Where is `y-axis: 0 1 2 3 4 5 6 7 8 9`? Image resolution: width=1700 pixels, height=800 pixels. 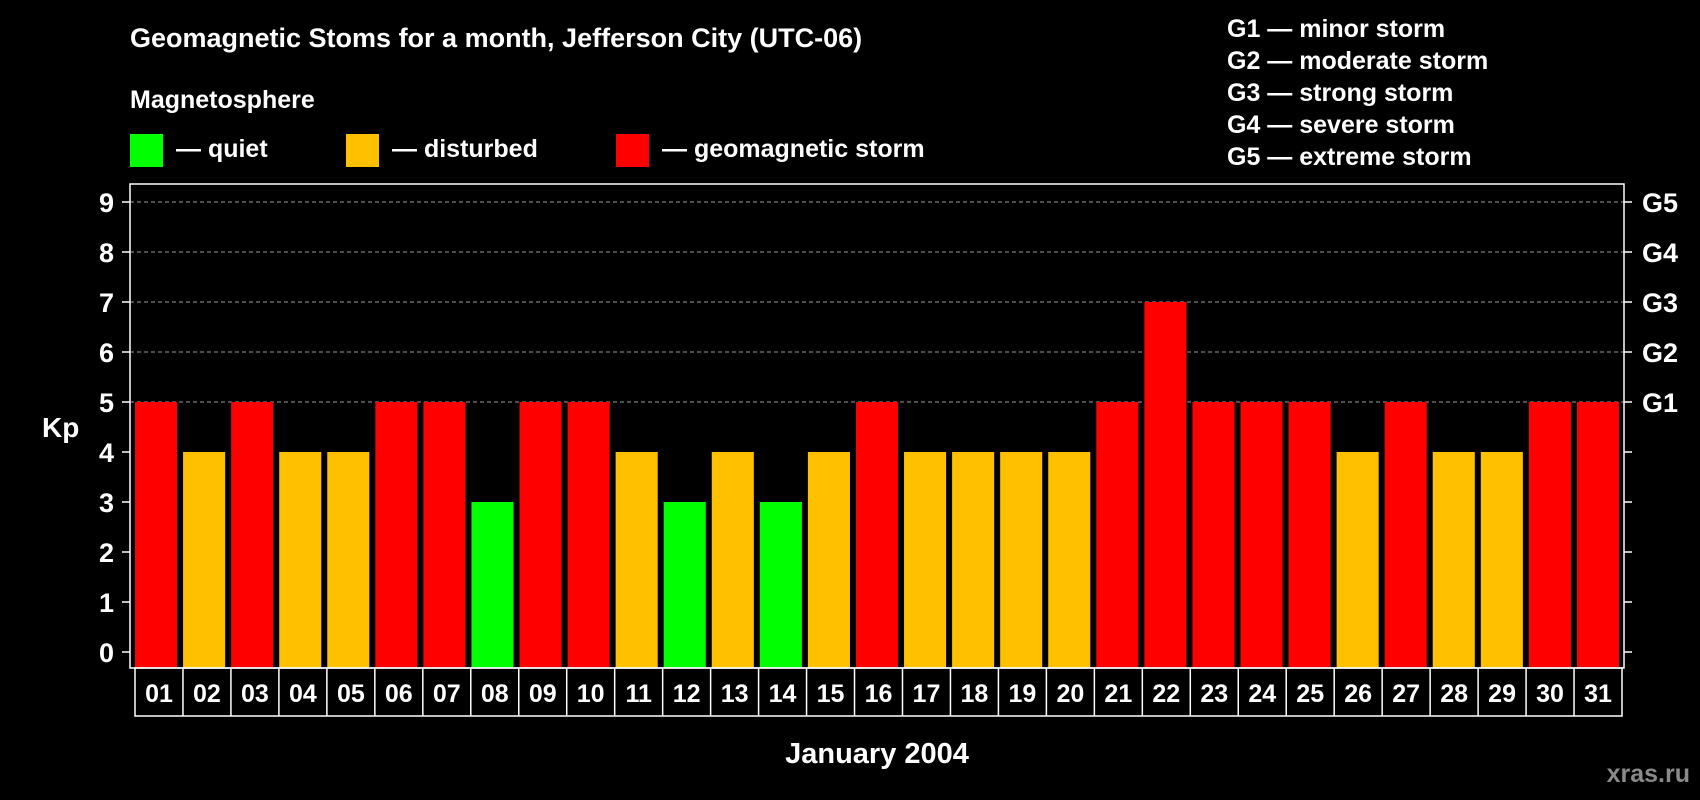 y-axis: 0 1 2 3 4 5 6 7 8 9 is located at coordinates (114, 428).